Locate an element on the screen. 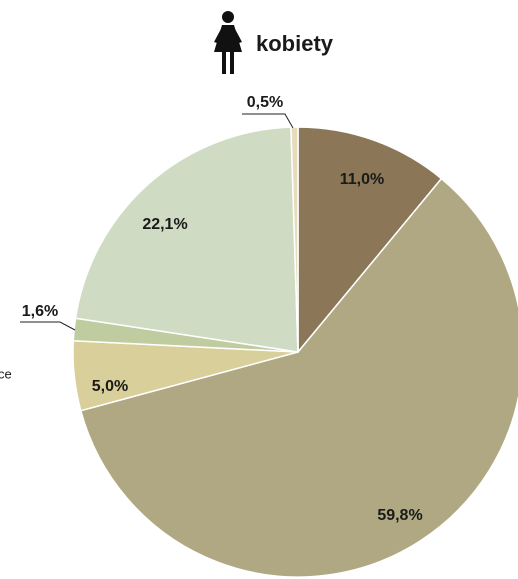 This screenshot has height=579, width=518. data-label: 1,6% is located at coordinates (40, 311).